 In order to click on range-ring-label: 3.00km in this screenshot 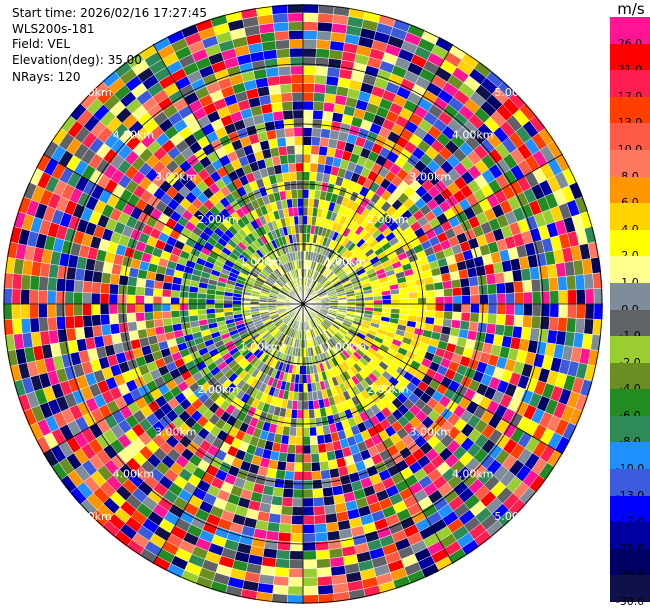, I will do `click(176, 431)`.